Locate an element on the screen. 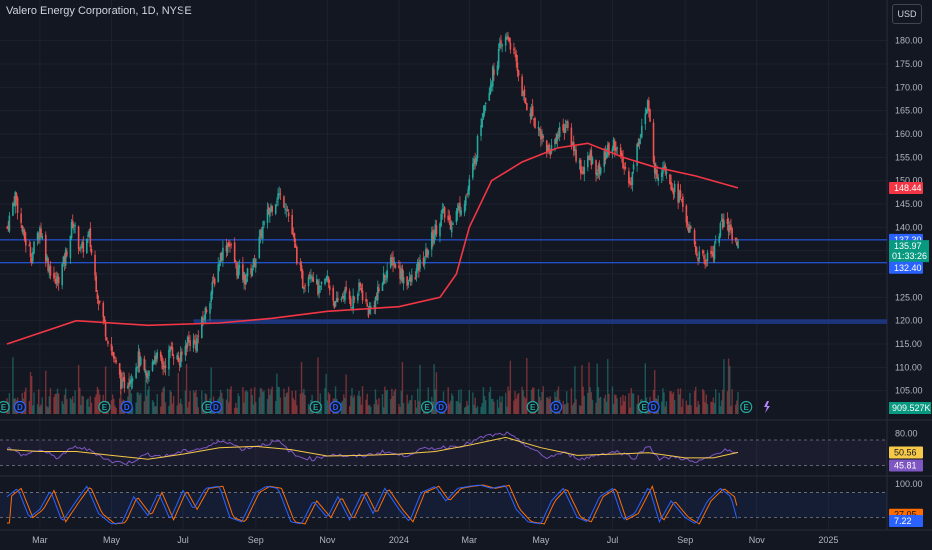  event-marker-circle is located at coordinates (215, 407).